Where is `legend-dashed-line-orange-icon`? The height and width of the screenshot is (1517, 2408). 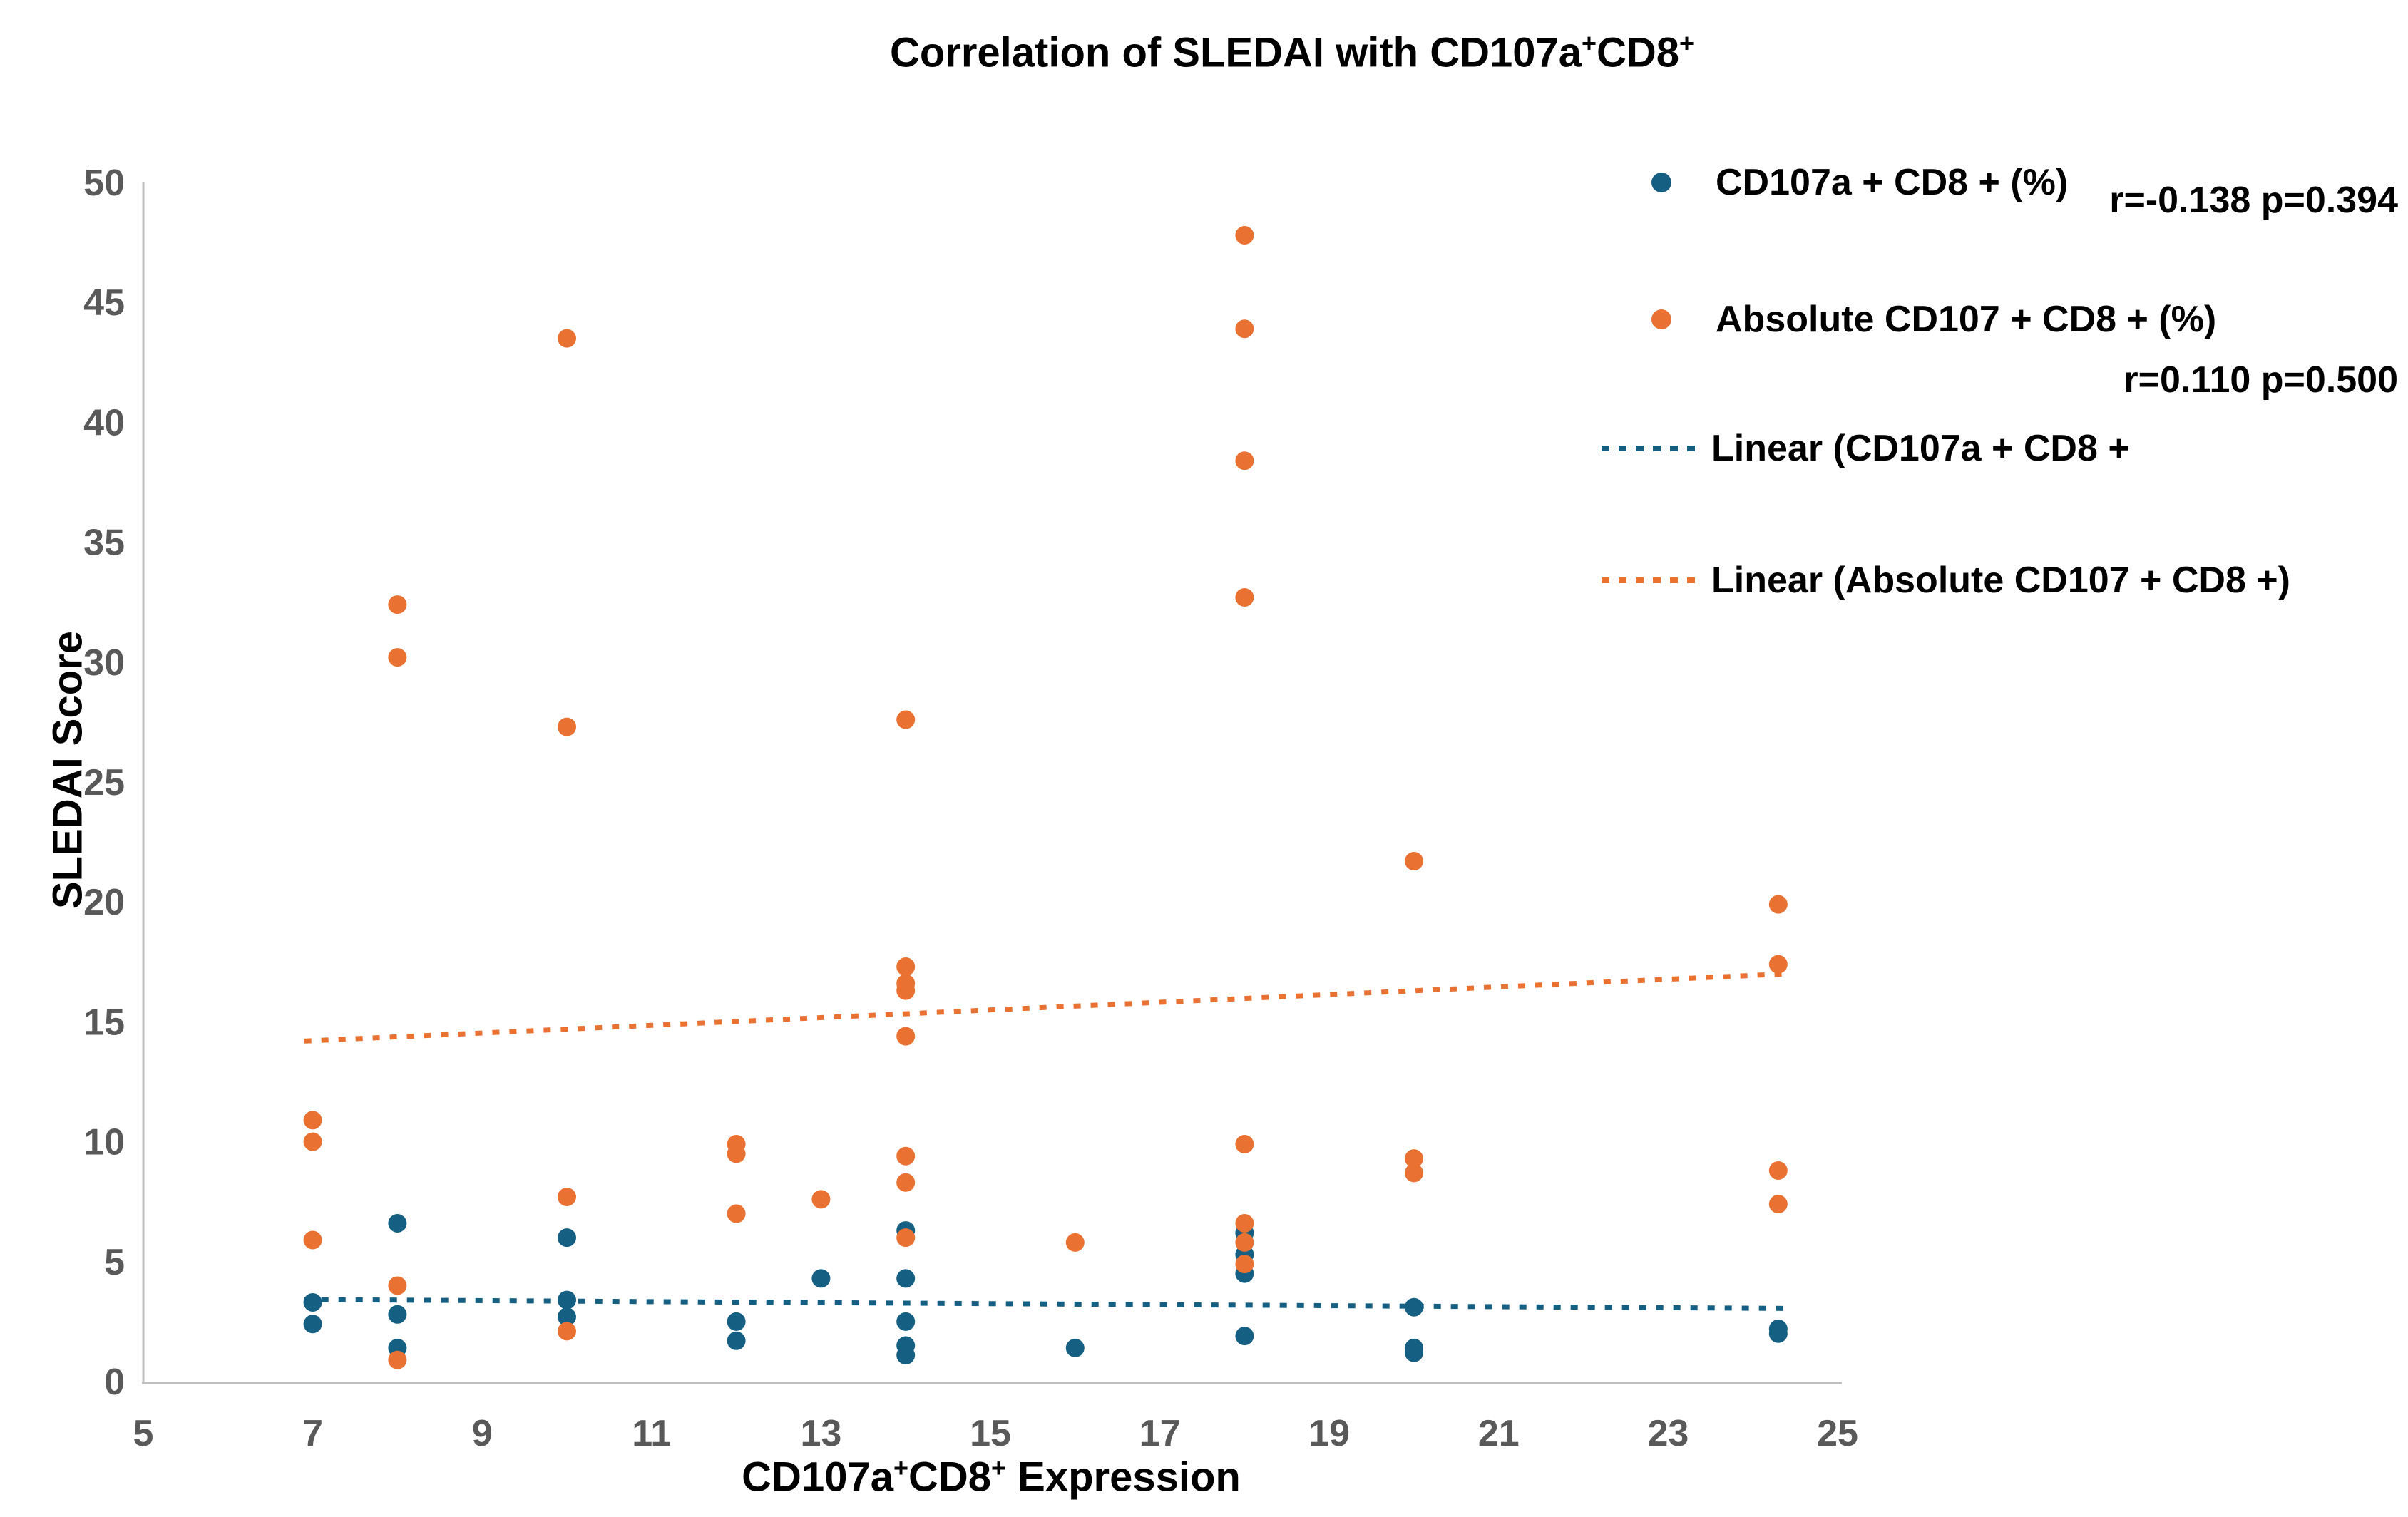 legend-dashed-line-orange-icon is located at coordinates (1649, 580).